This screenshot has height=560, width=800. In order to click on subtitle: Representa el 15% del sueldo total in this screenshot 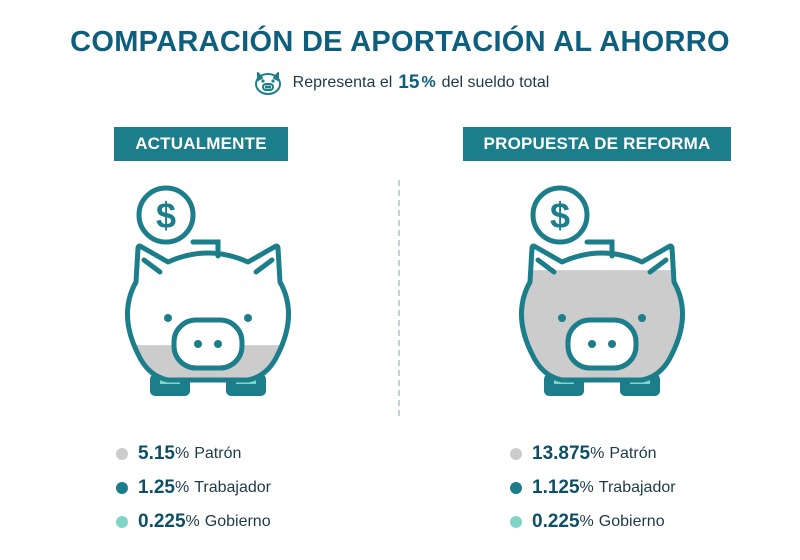, I will do `click(400, 83)`.